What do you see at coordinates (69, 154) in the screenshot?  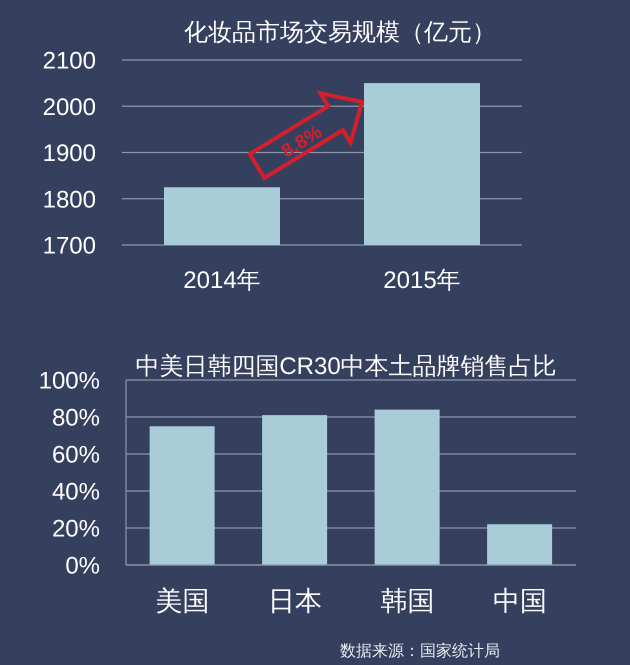 I see `y-tick-label: 1900` at bounding box center [69, 154].